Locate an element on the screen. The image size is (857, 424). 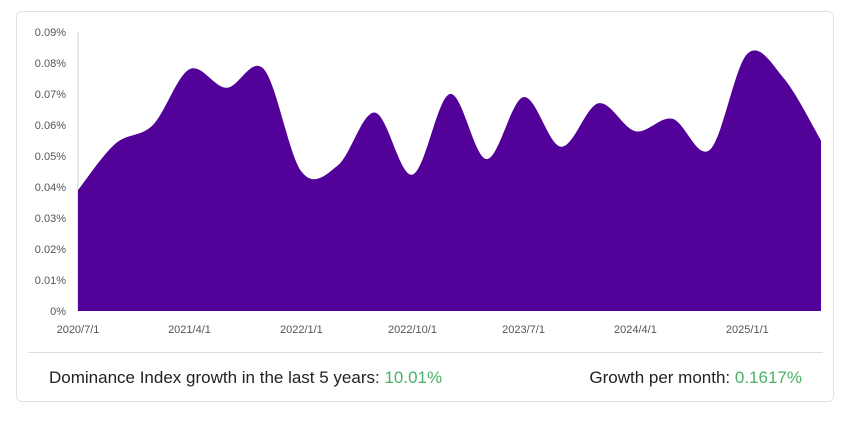
x-tick-label: 2020/7/1 is located at coordinates (78, 330).